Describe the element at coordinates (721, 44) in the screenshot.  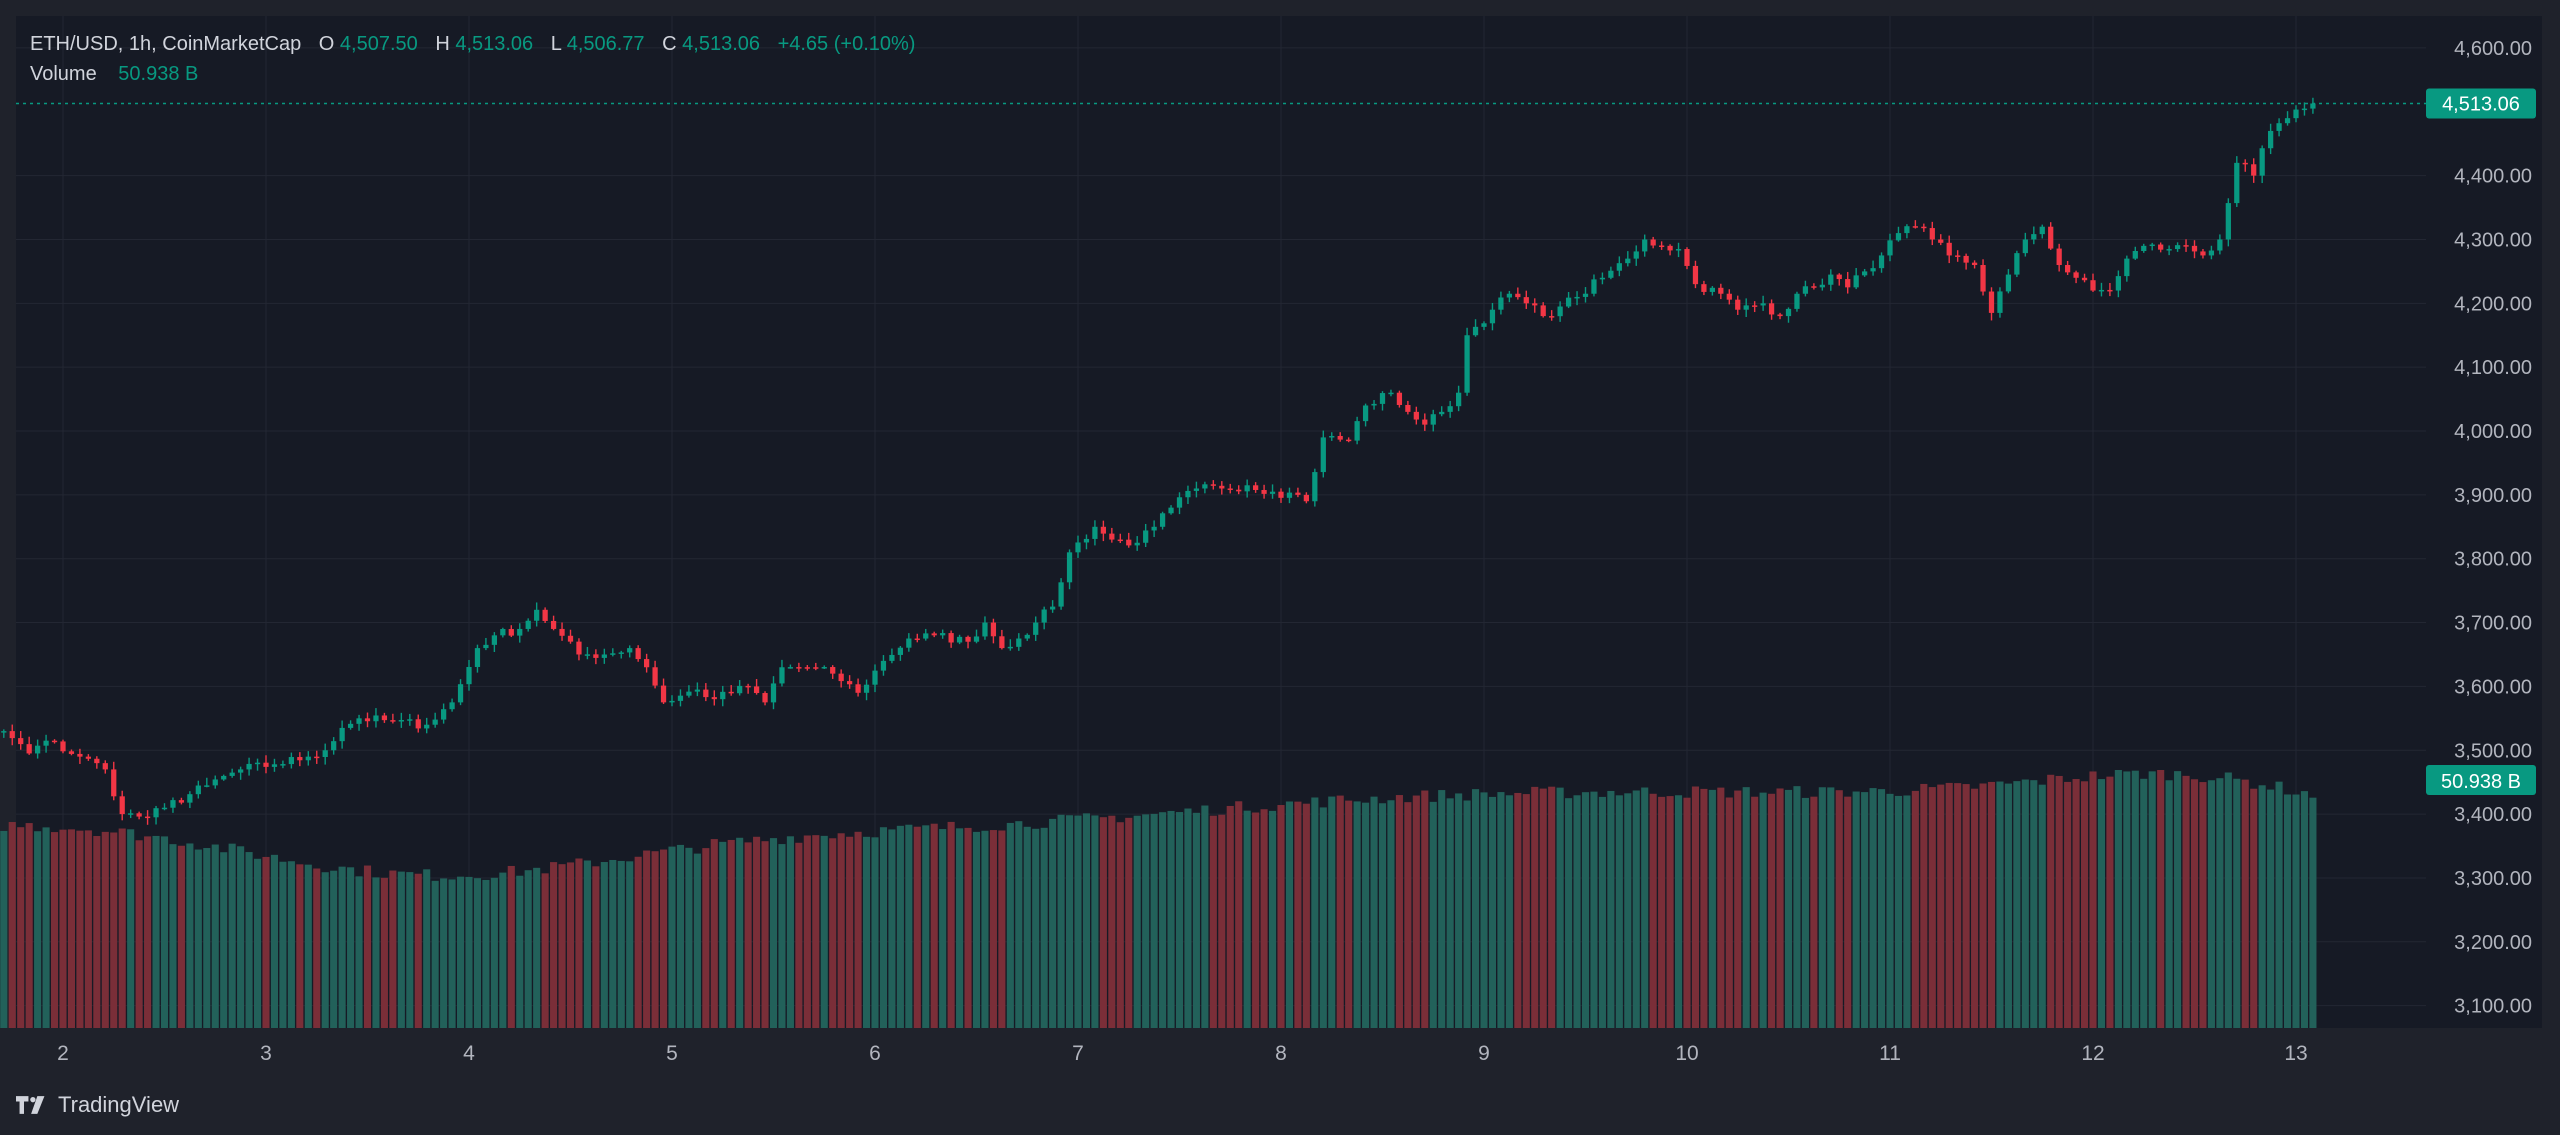
I see `close-value: 4,513.06` at that location.